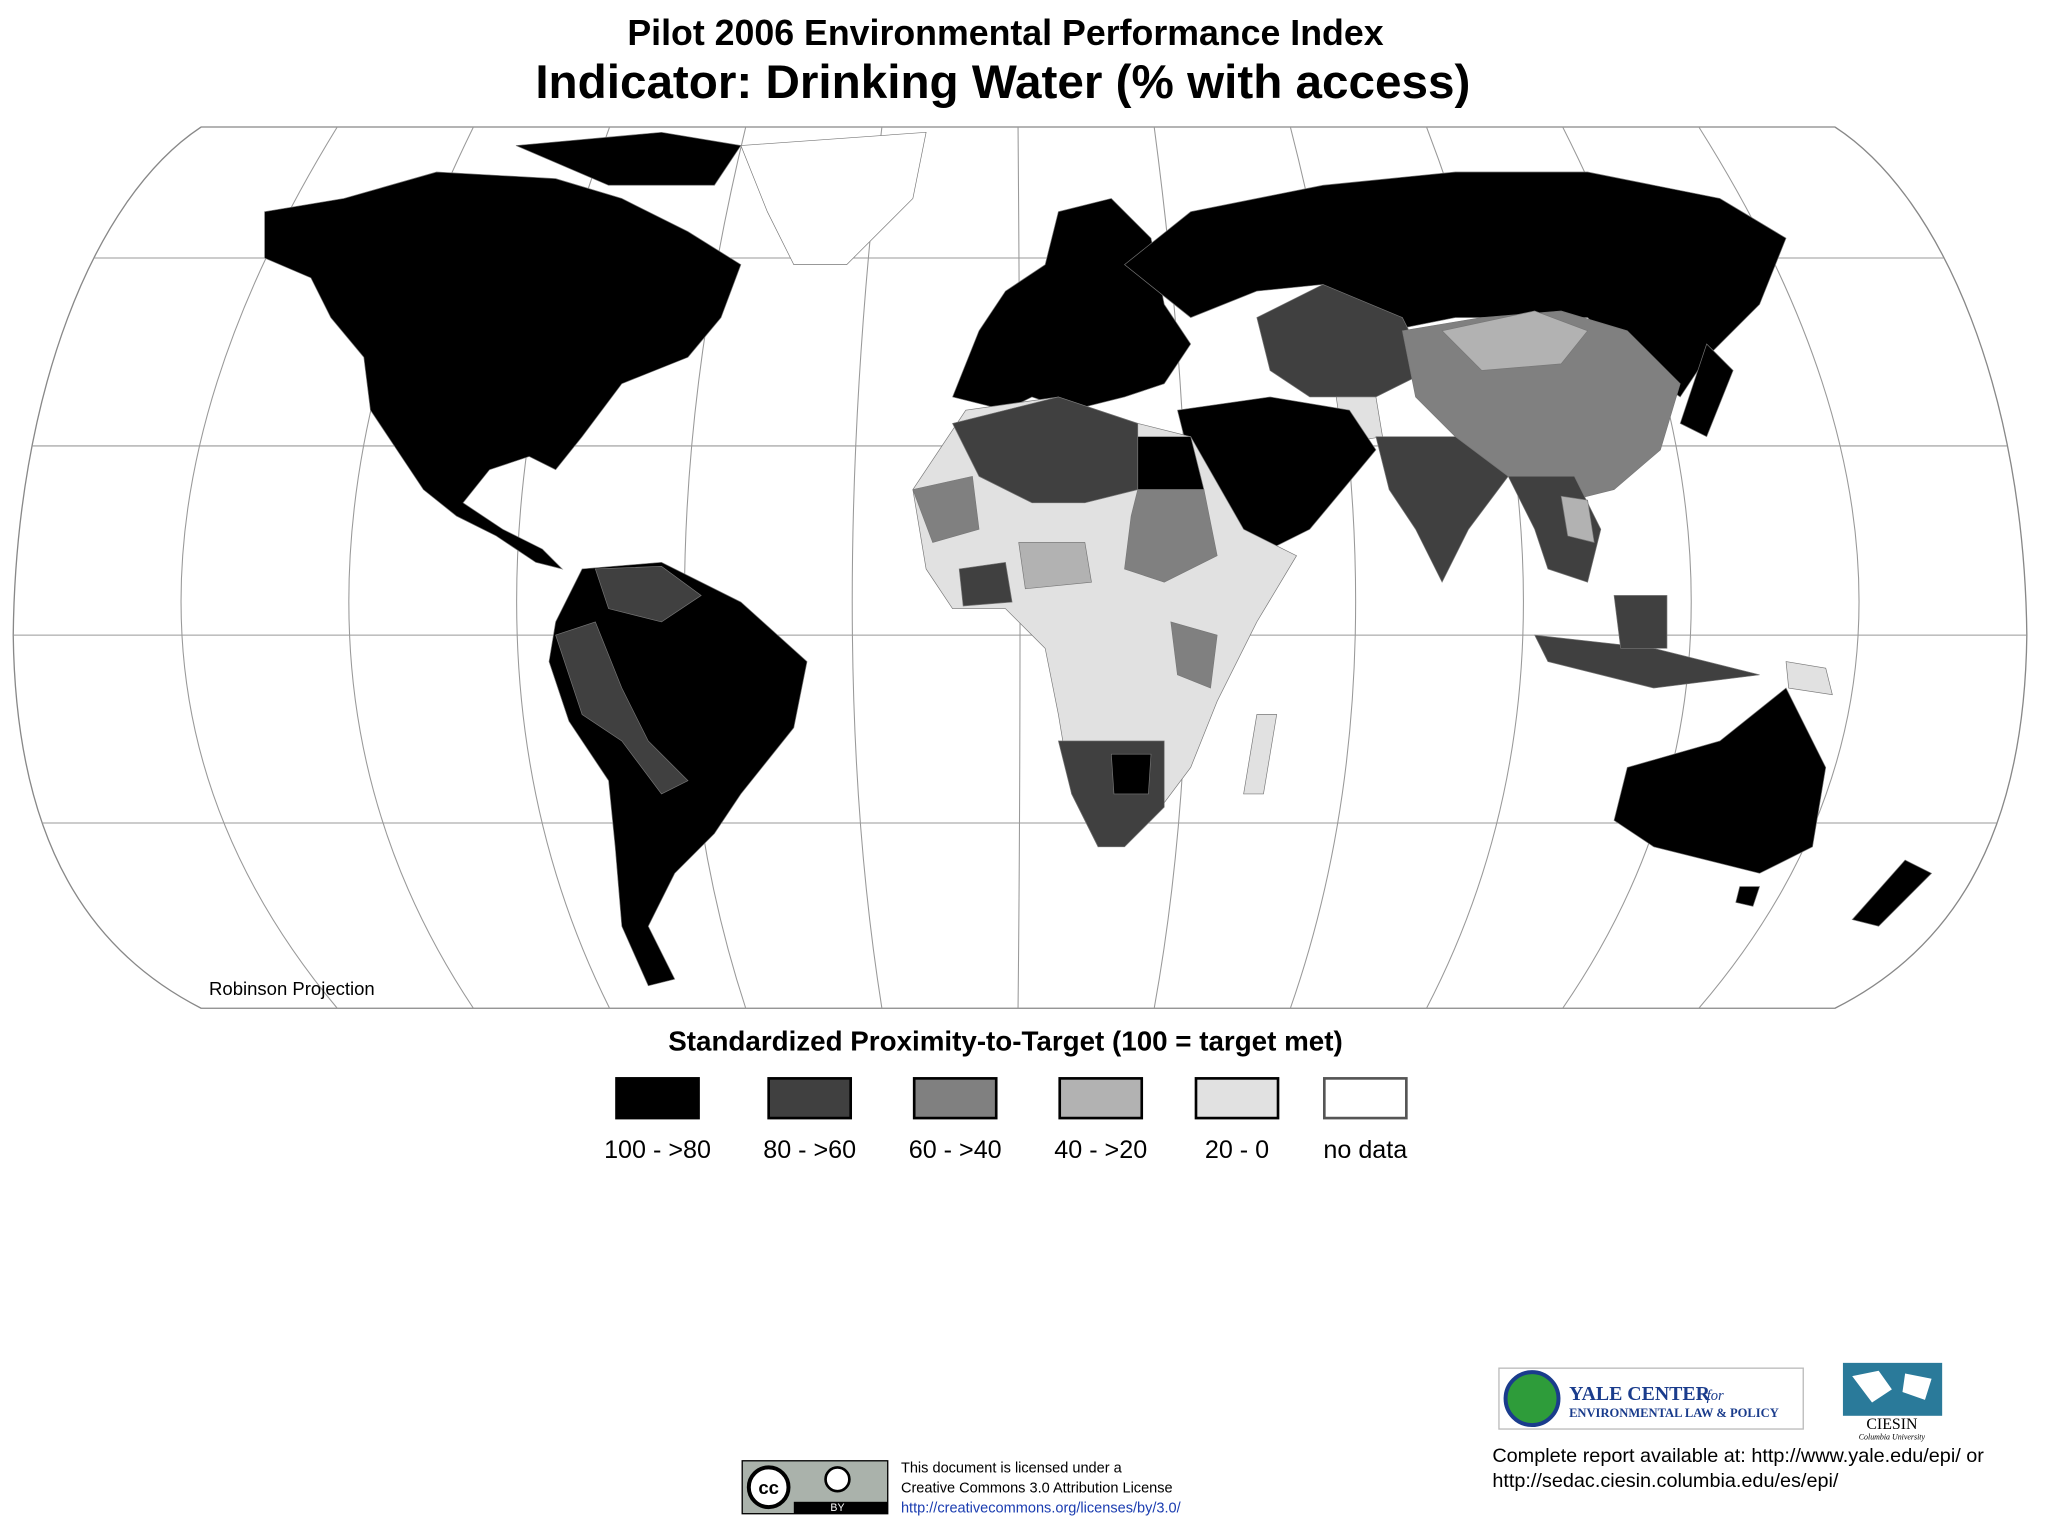  What do you see at coordinates (946, 509) in the screenshot?
I see `western-sahara-mauritania` at bounding box center [946, 509].